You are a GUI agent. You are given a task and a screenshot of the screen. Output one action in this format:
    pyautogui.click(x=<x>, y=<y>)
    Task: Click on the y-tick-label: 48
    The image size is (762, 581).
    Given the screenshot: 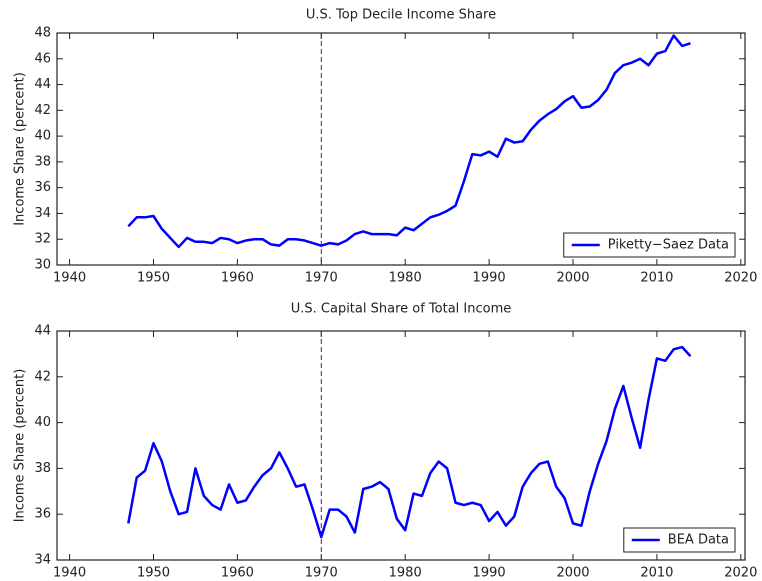 What is the action you would take?
    pyautogui.click(x=42, y=33)
    